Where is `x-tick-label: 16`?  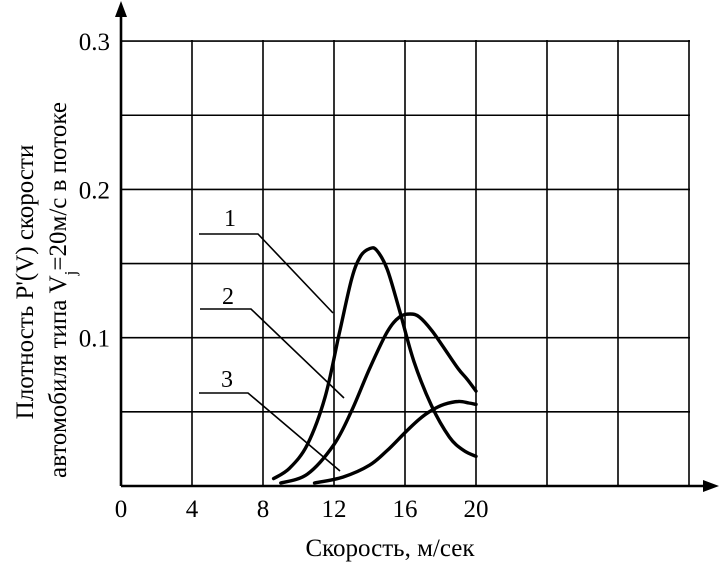
x-tick-label: 16 is located at coordinates (405, 509).